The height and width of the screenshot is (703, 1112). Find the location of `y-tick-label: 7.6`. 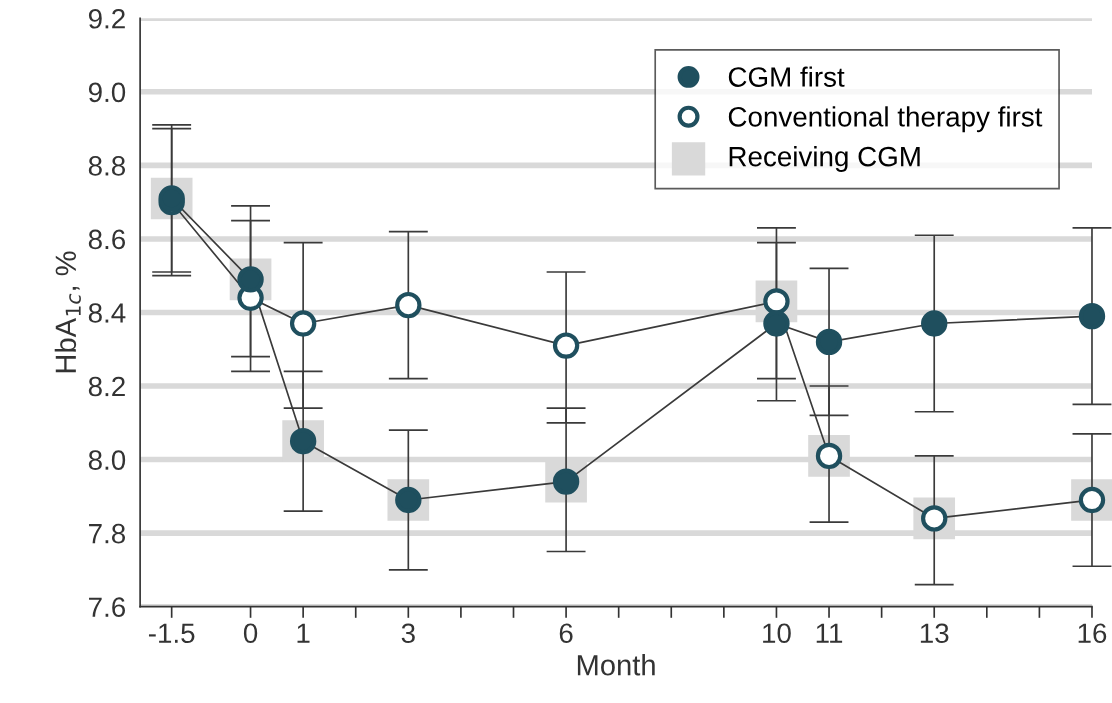

y-tick-label: 7.6 is located at coordinates (107, 607).